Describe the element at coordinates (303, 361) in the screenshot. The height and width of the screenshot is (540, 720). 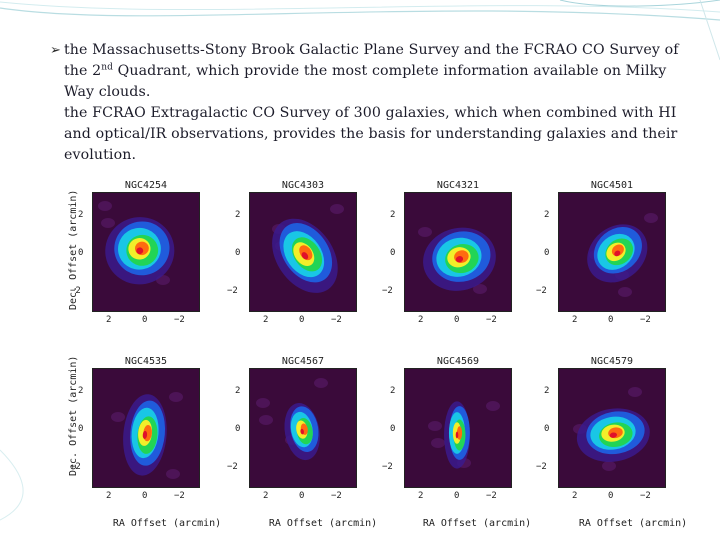
I see `galaxy-name: NGC4567` at that location.